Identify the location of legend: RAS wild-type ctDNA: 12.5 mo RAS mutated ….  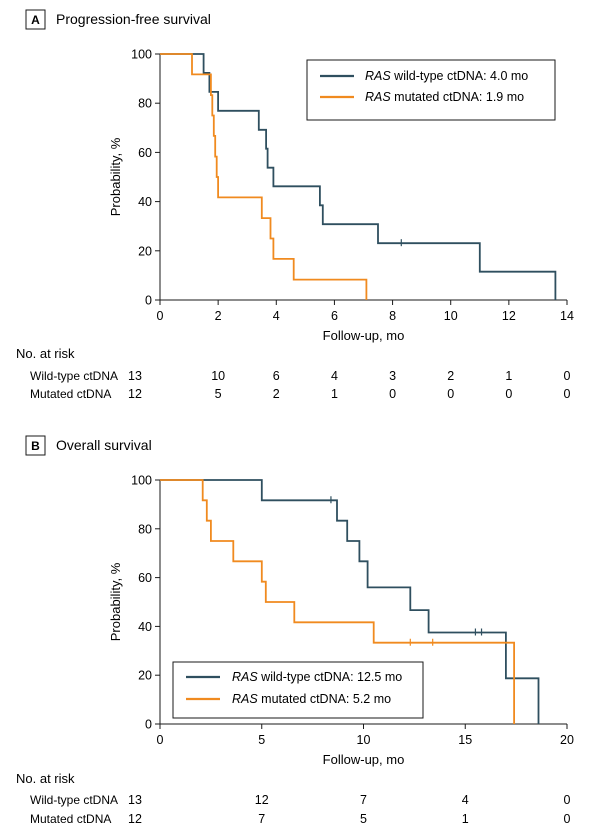
(298, 690).